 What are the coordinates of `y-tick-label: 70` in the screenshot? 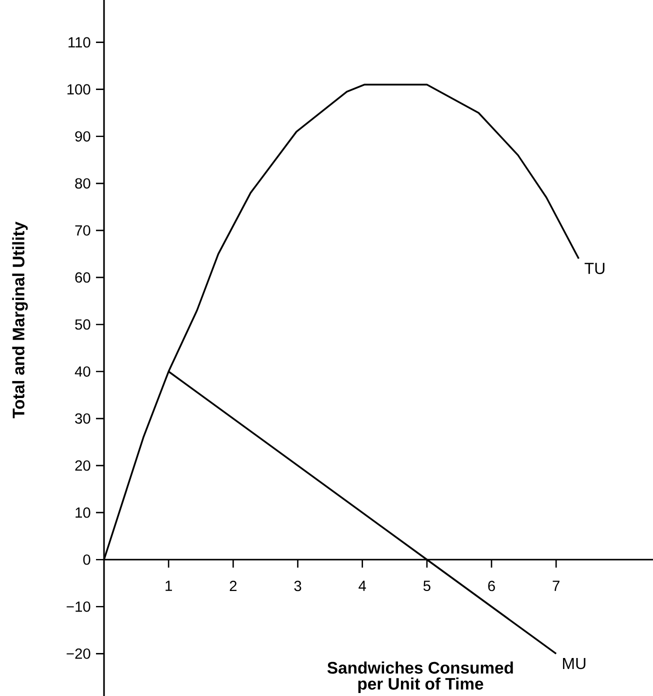 It's located at (82, 230).